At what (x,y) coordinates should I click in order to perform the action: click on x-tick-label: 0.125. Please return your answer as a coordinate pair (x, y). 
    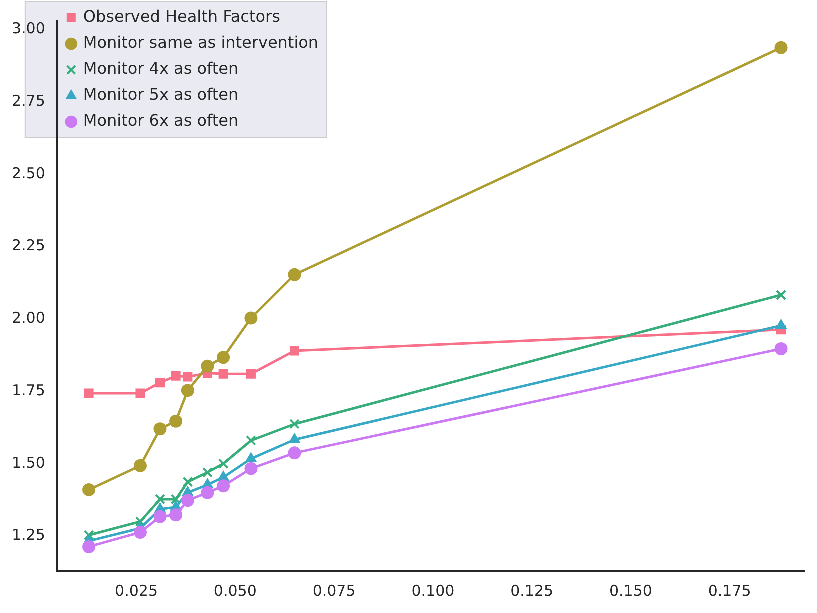
    Looking at the image, I should click on (532, 591).